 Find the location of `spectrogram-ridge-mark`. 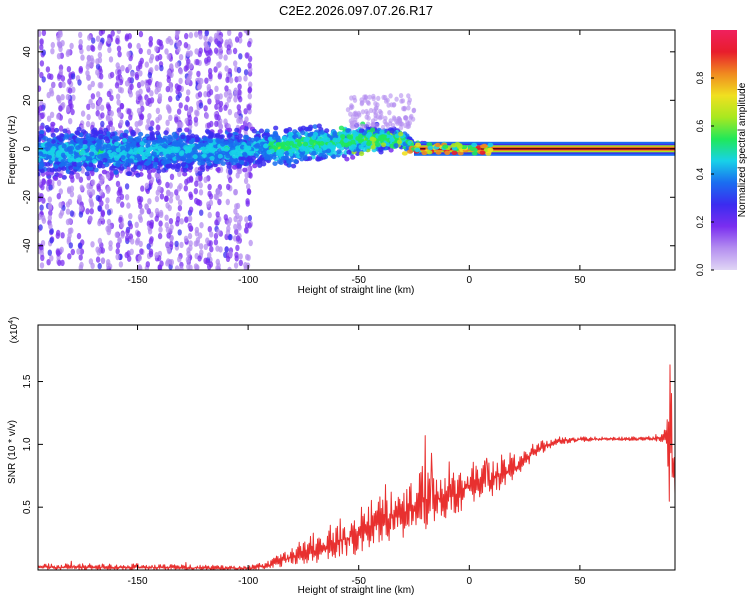

spectrogram-ridge-mark is located at coordinates (417, 150).